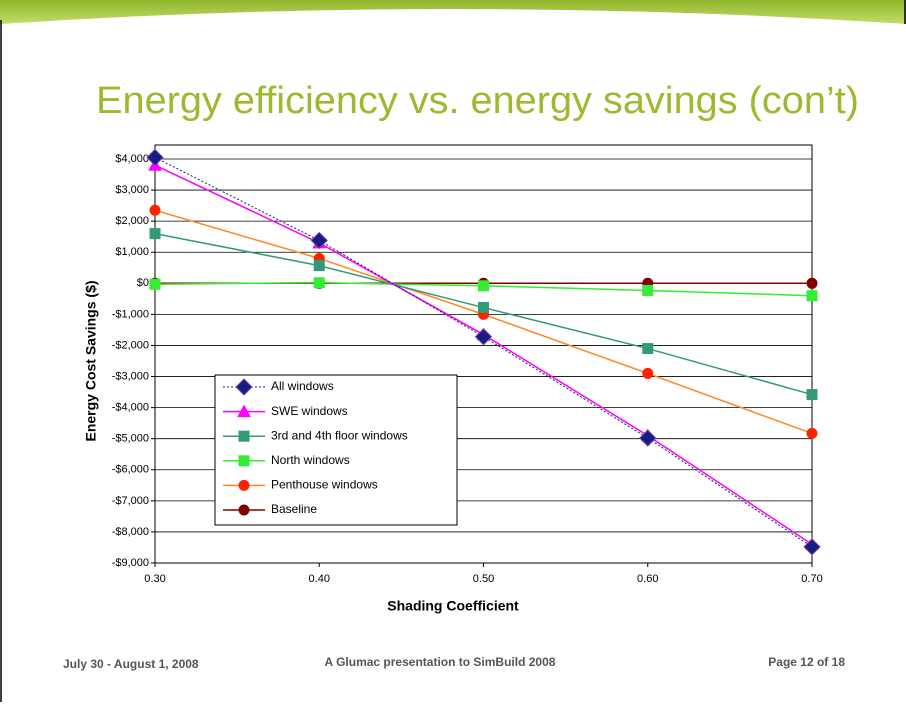  What do you see at coordinates (91, 360) in the screenshot?
I see `y-axis-label: Energy Cost Savings ($)` at bounding box center [91, 360].